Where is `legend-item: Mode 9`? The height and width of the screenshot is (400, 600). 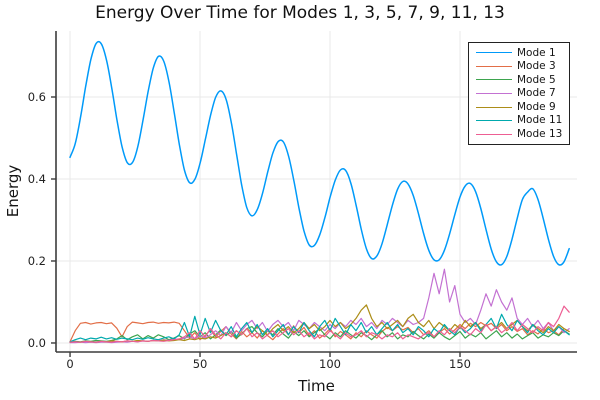
legend-item: Mode 9 is located at coordinates (519, 107).